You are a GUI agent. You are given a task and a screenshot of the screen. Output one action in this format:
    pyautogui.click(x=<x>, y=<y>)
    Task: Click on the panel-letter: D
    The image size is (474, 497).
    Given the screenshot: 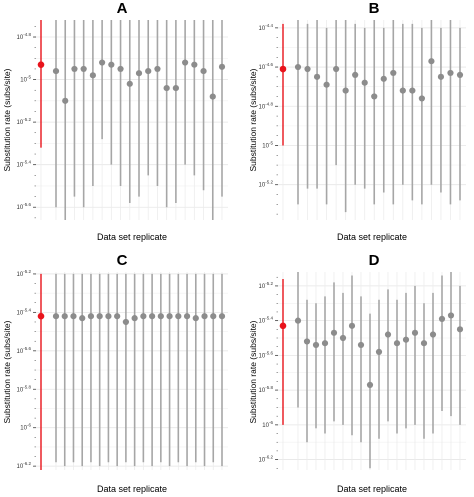 What is the action you would take?
    pyautogui.click(x=374, y=260)
    